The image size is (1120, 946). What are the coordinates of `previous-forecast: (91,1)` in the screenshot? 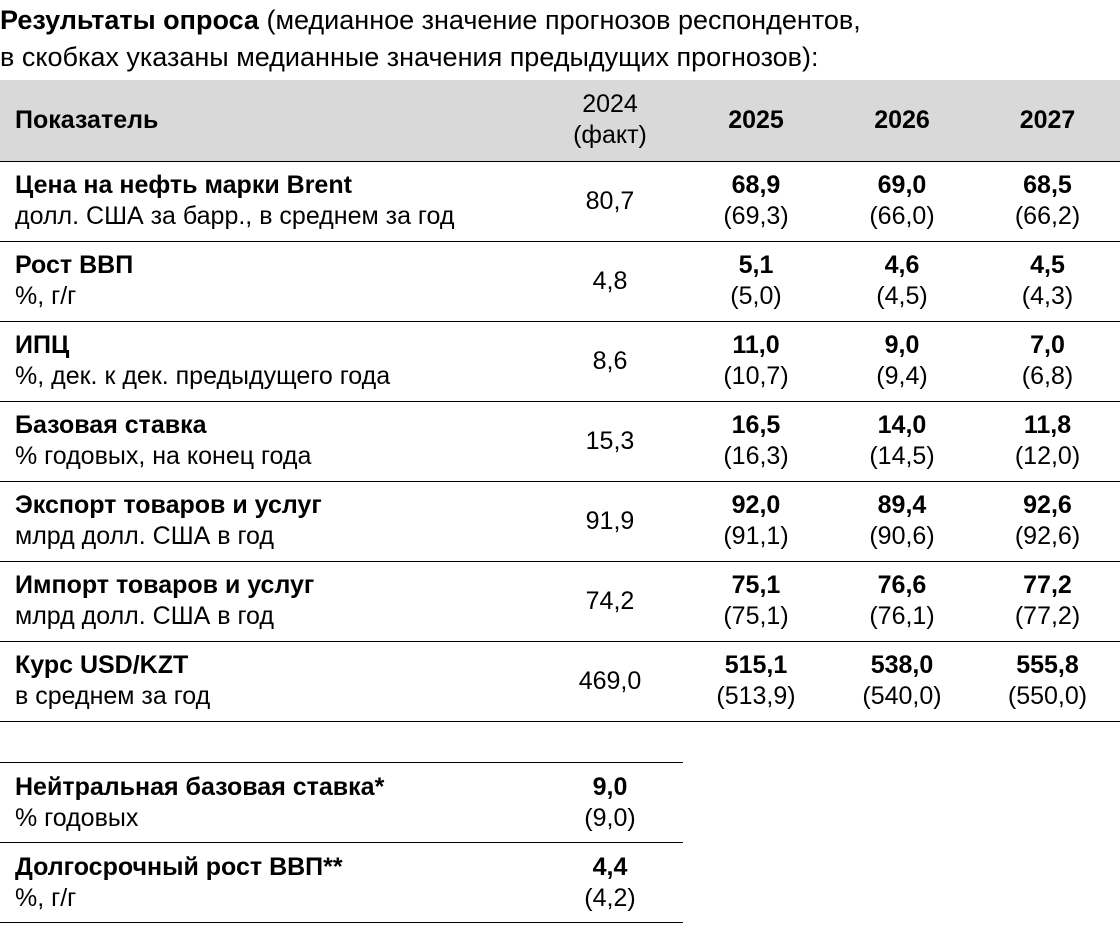 It's located at (756, 536).